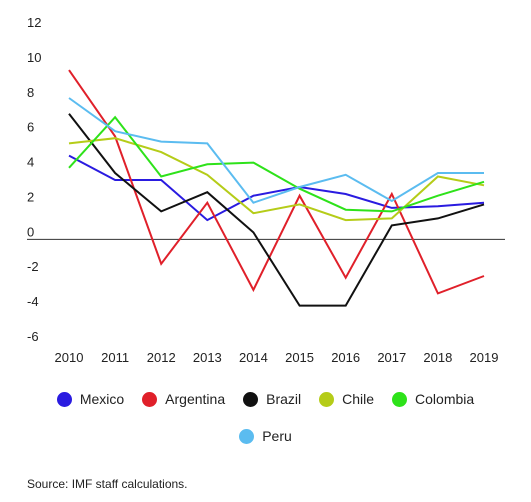 Image resolution: width=531 pixels, height=502 pixels. I want to click on legend-label: Mexico, so click(102, 399).